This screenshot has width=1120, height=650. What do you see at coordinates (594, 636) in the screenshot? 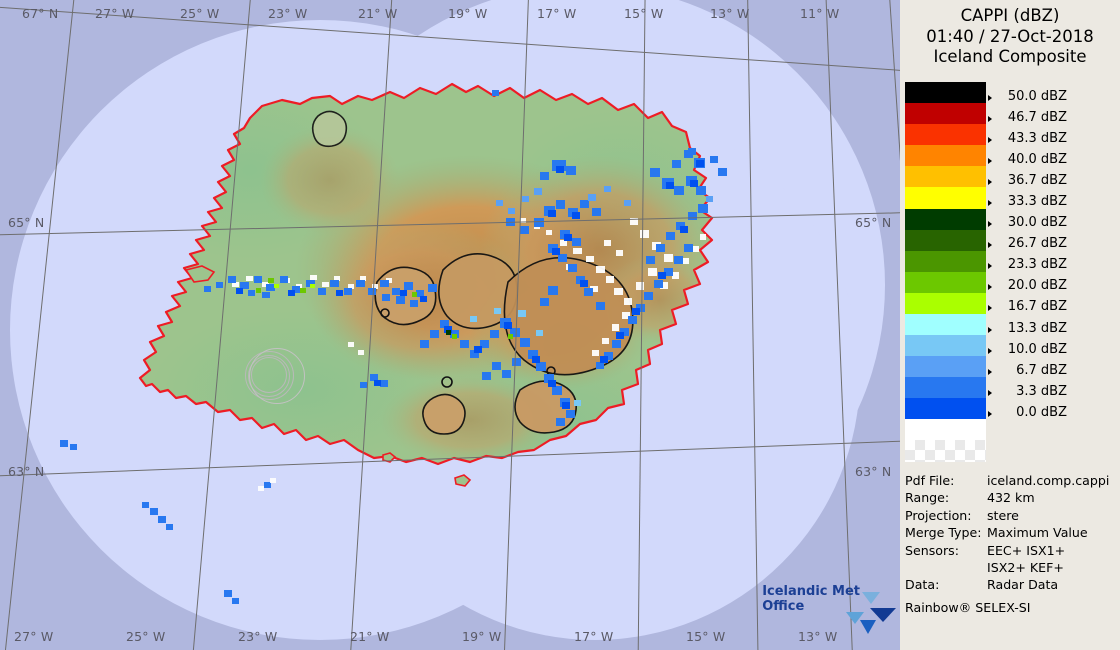
I see `axis-label-bottom-5: 17° W` at bounding box center [594, 636].